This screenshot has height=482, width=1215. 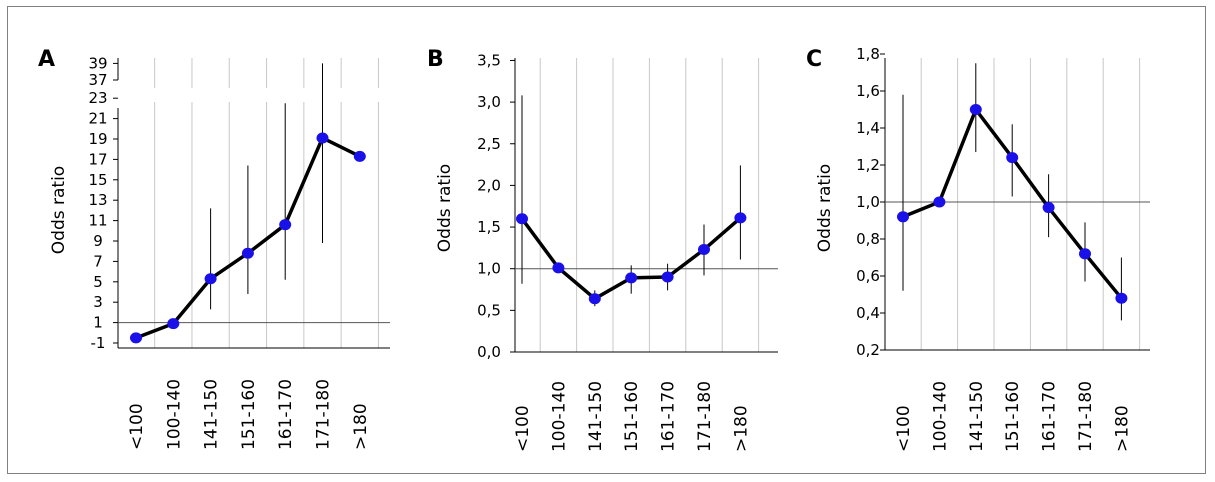 What do you see at coordinates (489, 60) in the screenshot?
I see `y-tick-label: 3,5` at bounding box center [489, 60].